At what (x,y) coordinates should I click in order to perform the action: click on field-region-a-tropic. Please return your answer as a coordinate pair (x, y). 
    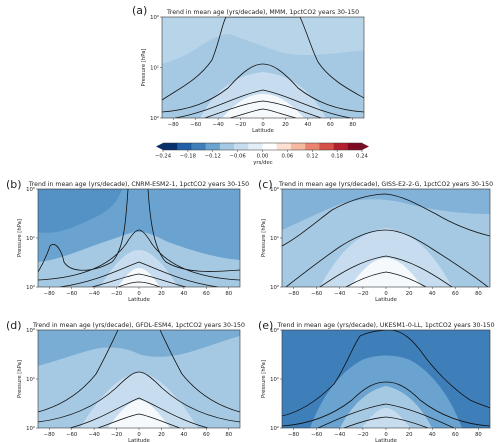
    Looking at the image, I should click on (263, 106).